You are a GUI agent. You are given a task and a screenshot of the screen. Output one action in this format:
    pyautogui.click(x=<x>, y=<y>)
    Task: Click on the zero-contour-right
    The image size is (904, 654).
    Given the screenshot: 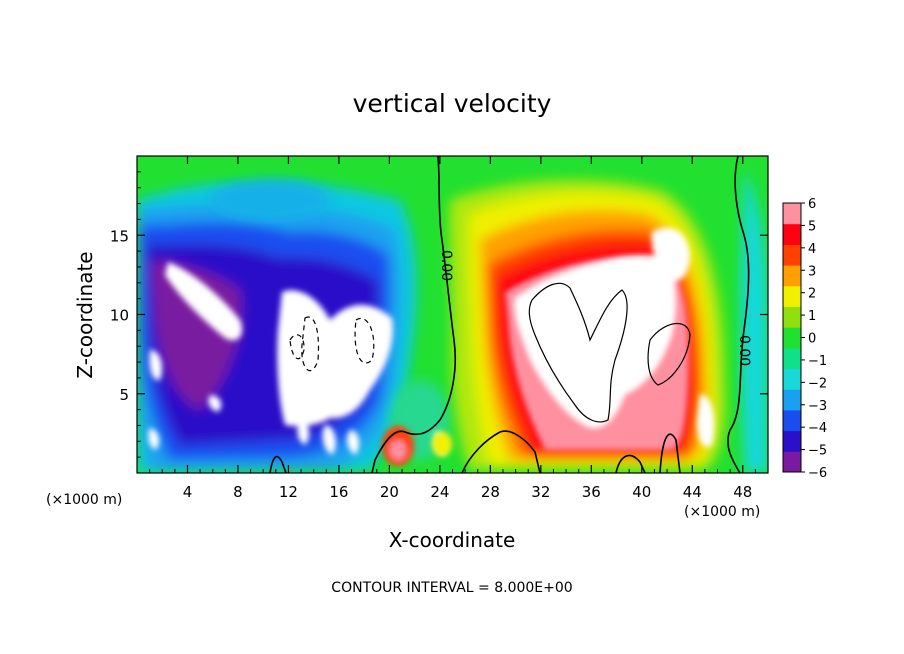 What is the action you would take?
    pyautogui.click(x=738, y=314)
    